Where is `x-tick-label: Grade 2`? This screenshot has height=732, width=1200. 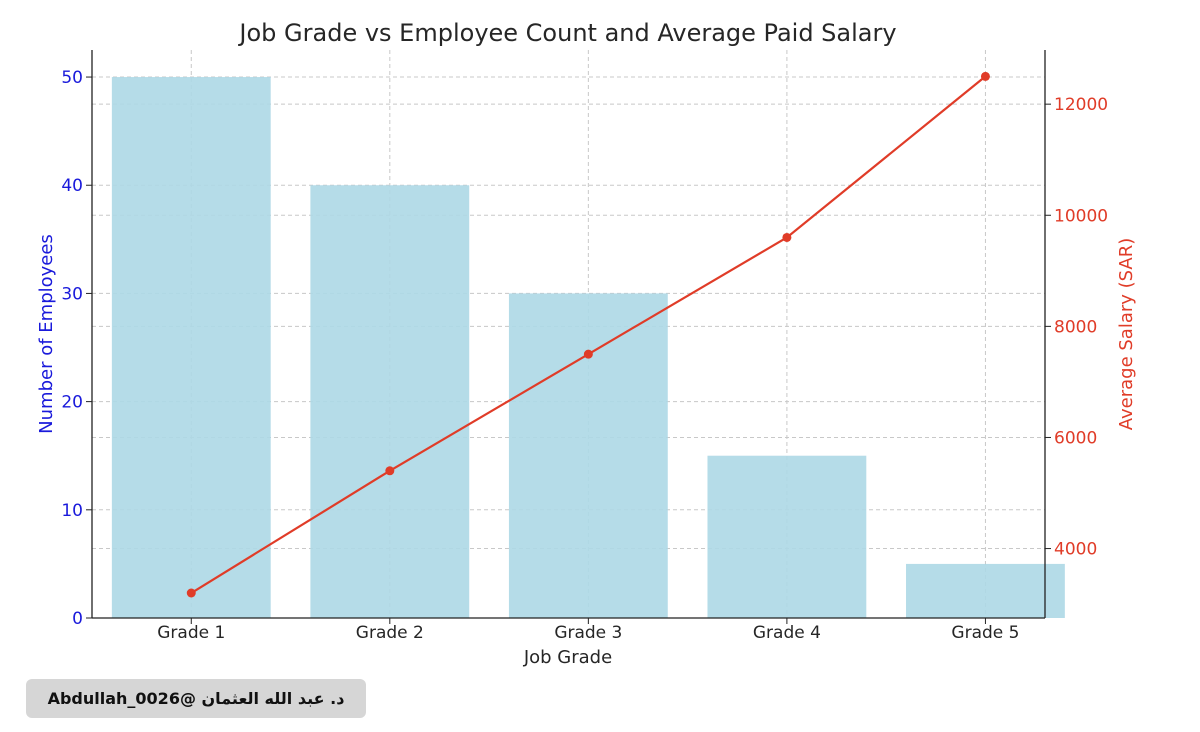
x-tick-label: Grade 2 is located at coordinates (390, 633).